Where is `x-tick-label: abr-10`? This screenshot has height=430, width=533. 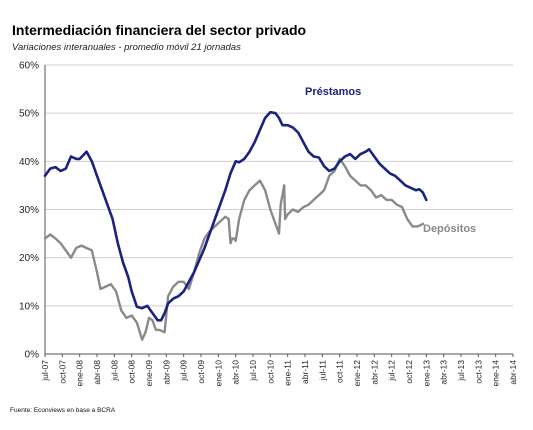
x-tick-label: abr-10 is located at coordinates (236, 372).